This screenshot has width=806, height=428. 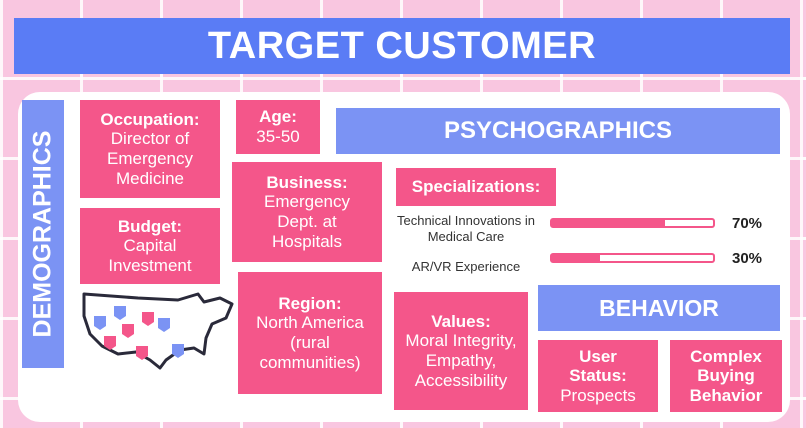 I want to click on usa-map-icon, so click(x=158, y=331).